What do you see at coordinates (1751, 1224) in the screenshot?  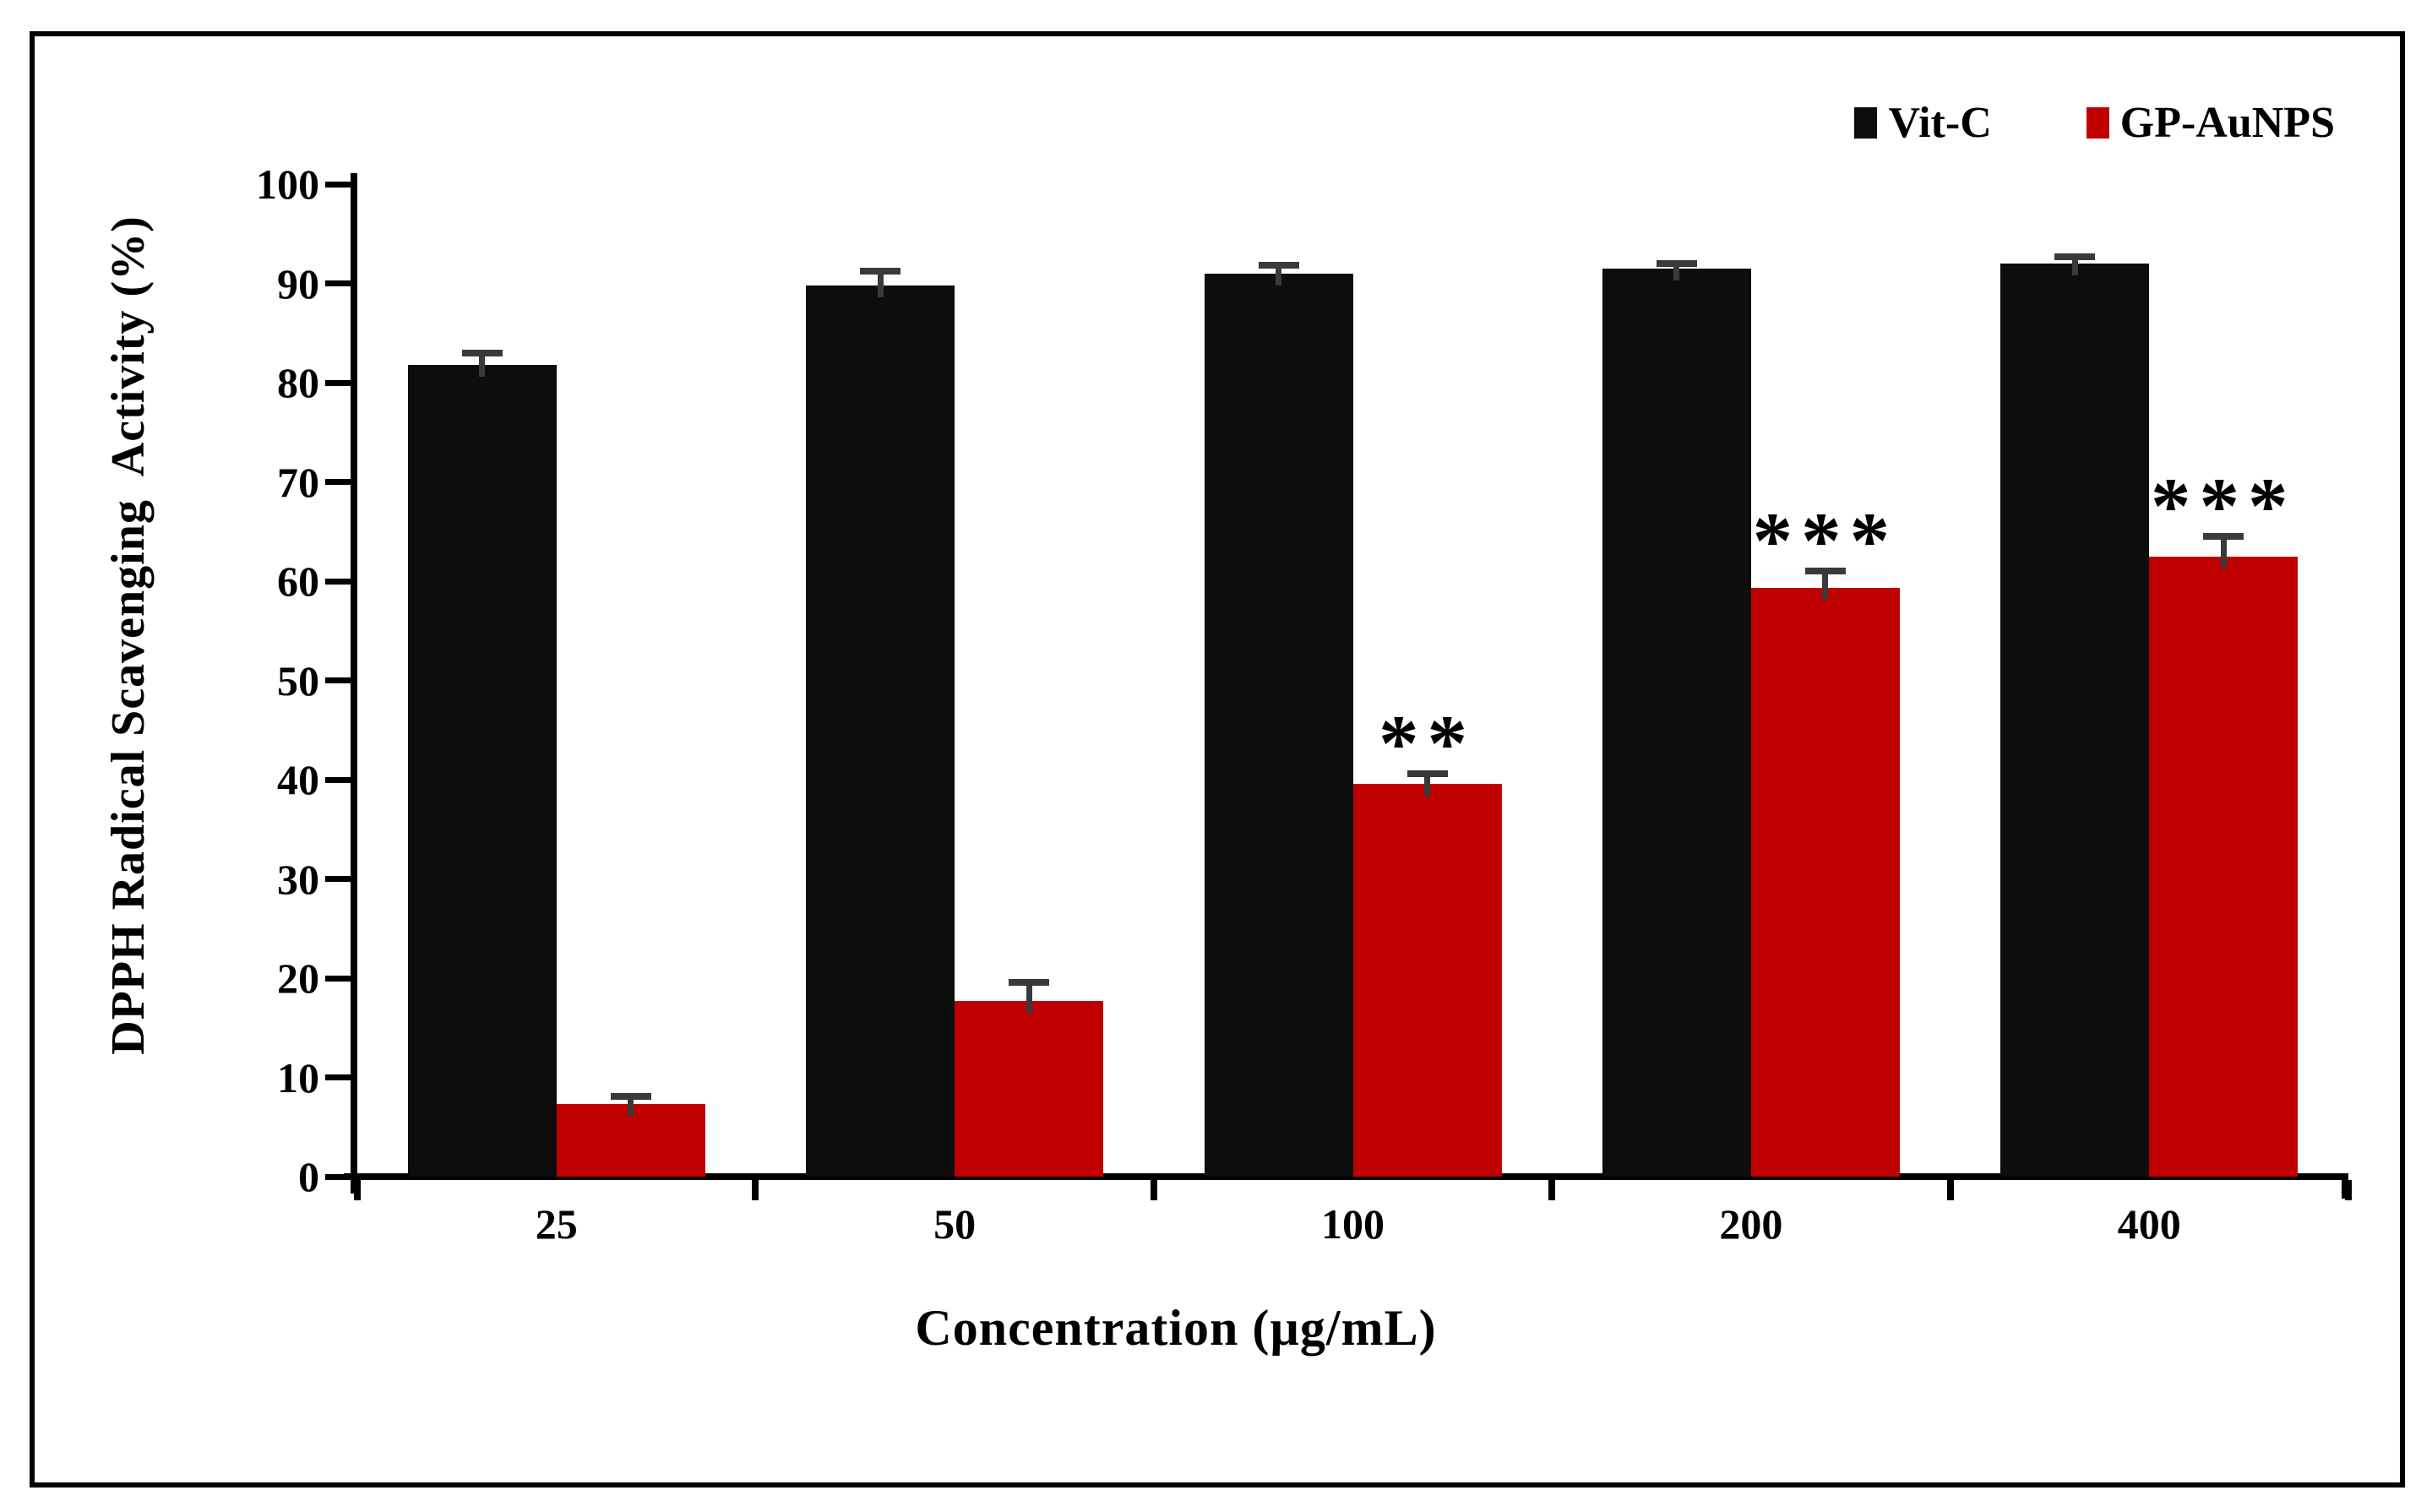 I see `x-tick-label-200: 200` at bounding box center [1751, 1224].